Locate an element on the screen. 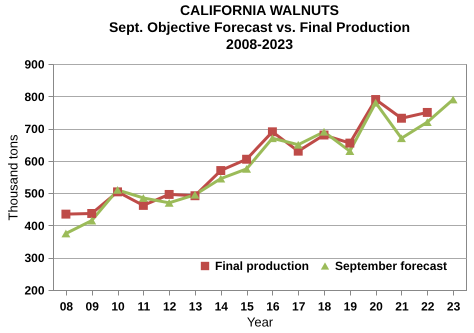  x-tick-label: 10 is located at coordinates (118, 307).